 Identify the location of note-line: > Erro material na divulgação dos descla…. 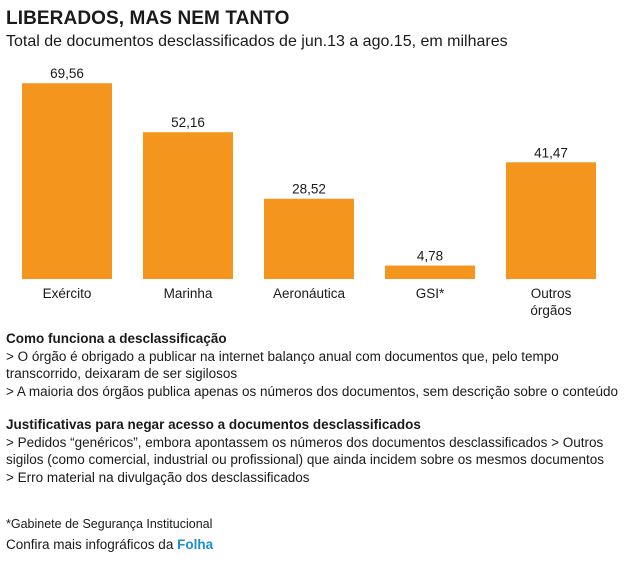
(158, 477).